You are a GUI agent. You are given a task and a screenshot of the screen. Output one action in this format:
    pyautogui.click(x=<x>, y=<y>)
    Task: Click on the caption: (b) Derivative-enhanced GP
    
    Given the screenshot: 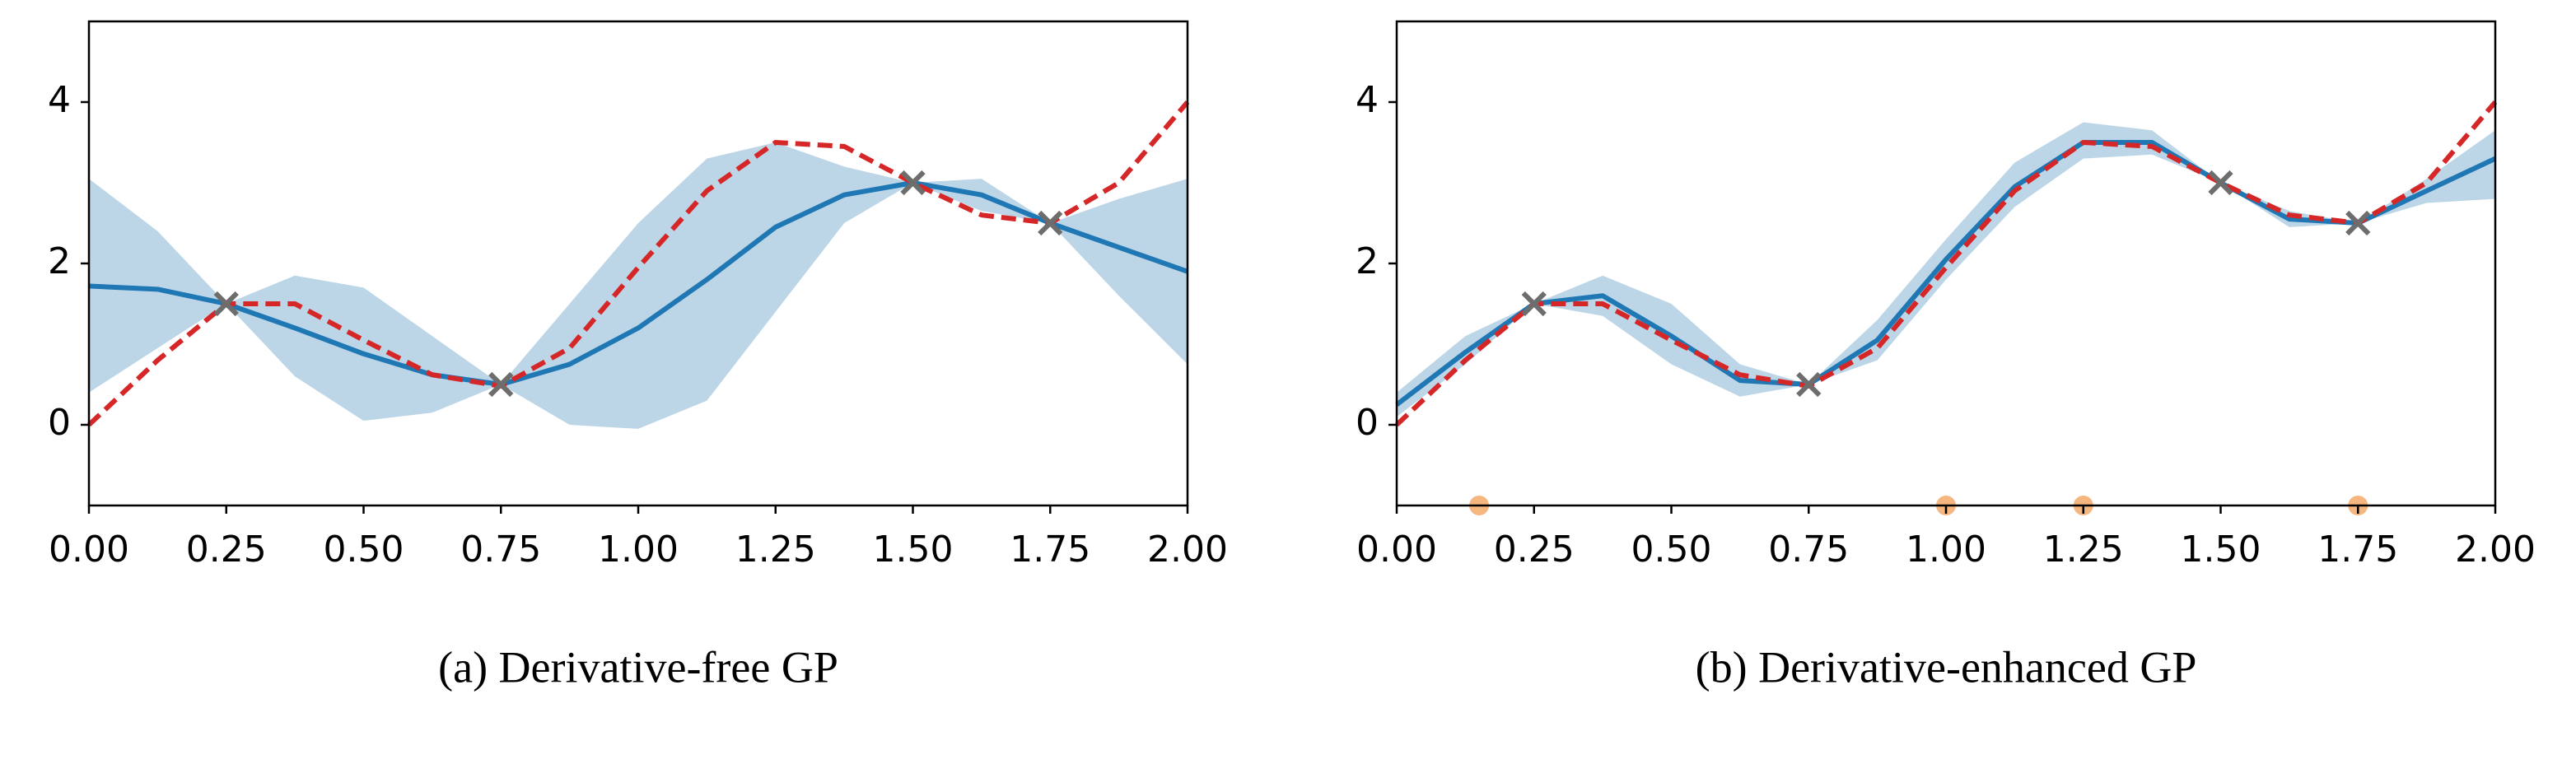 What is the action you would take?
    pyautogui.click(x=1946, y=667)
    